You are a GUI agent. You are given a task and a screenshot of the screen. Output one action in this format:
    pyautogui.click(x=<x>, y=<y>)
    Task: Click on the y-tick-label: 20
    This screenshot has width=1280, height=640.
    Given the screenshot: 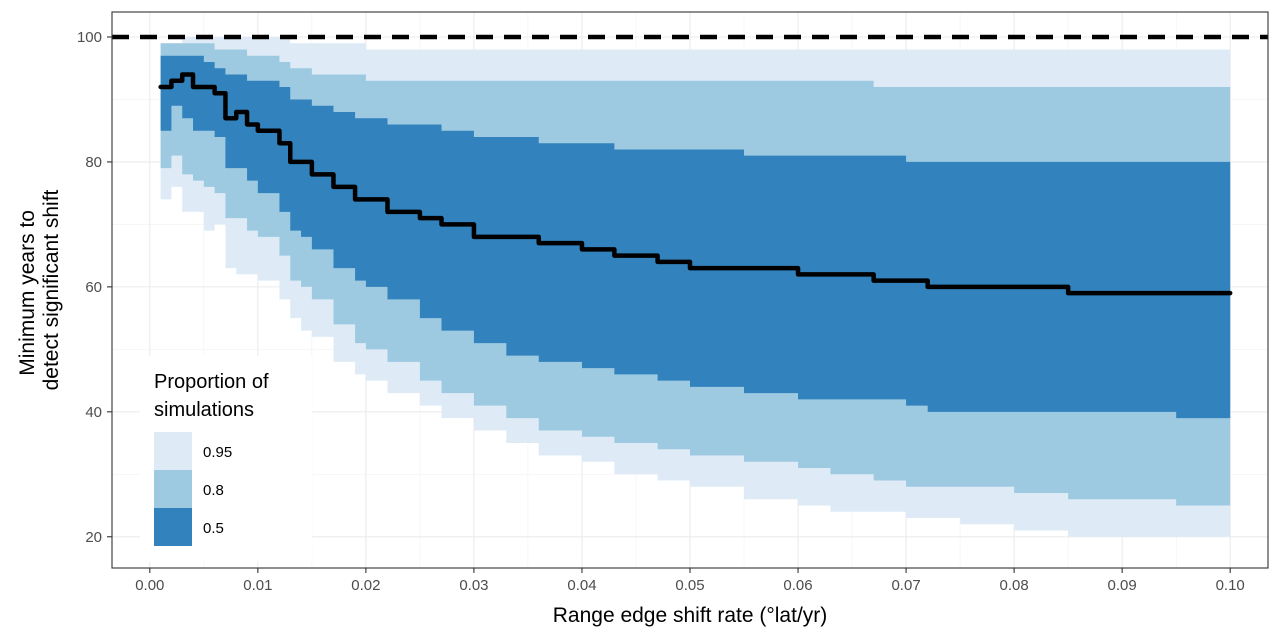 What is the action you would take?
    pyautogui.click(x=93, y=537)
    